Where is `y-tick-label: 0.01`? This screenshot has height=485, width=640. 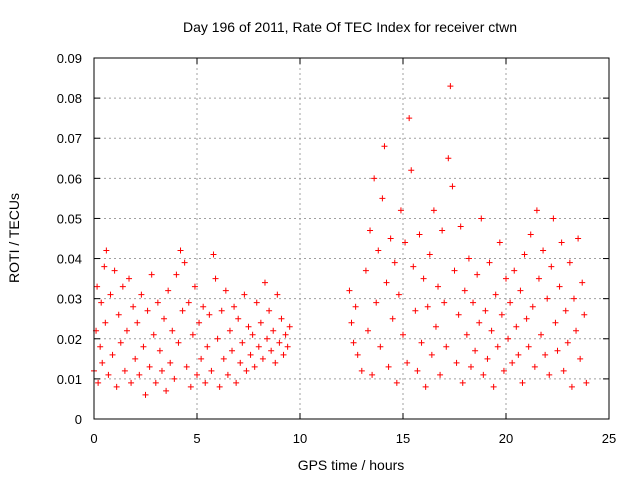 y-tick-label: 0.01 is located at coordinates (69, 379).